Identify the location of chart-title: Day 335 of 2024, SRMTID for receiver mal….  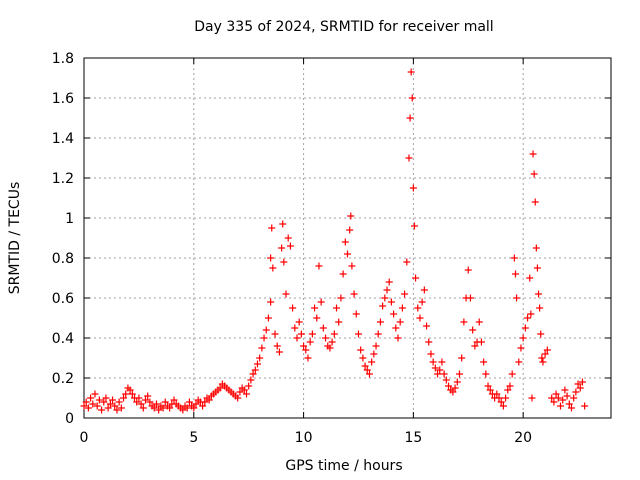
(343, 27).